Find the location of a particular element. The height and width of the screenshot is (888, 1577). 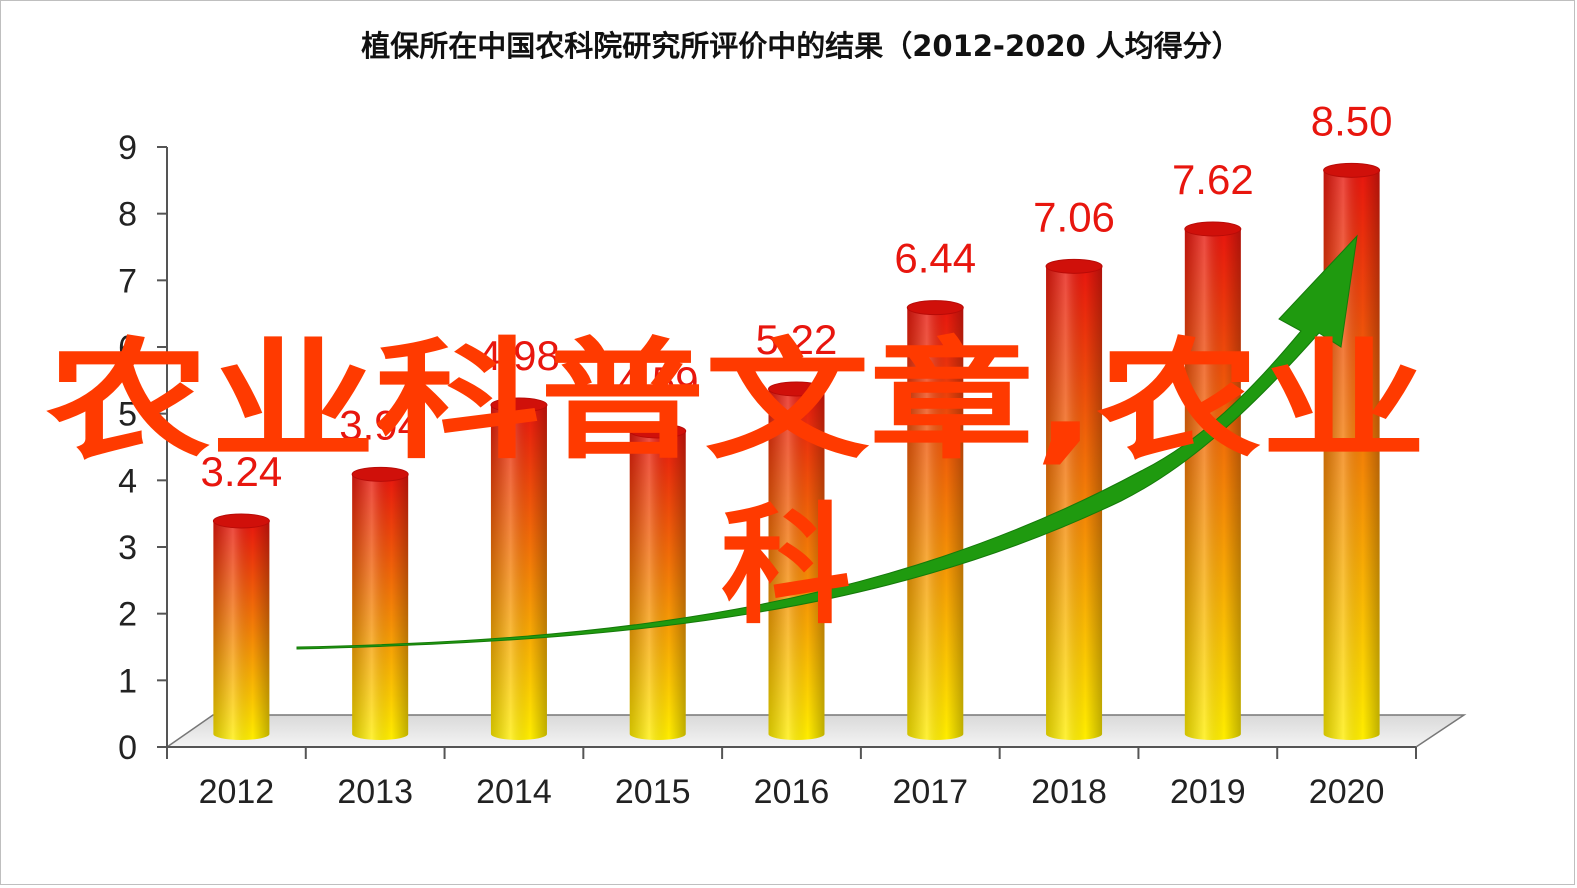

y-tick-label: 6 is located at coordinates (127, 348).